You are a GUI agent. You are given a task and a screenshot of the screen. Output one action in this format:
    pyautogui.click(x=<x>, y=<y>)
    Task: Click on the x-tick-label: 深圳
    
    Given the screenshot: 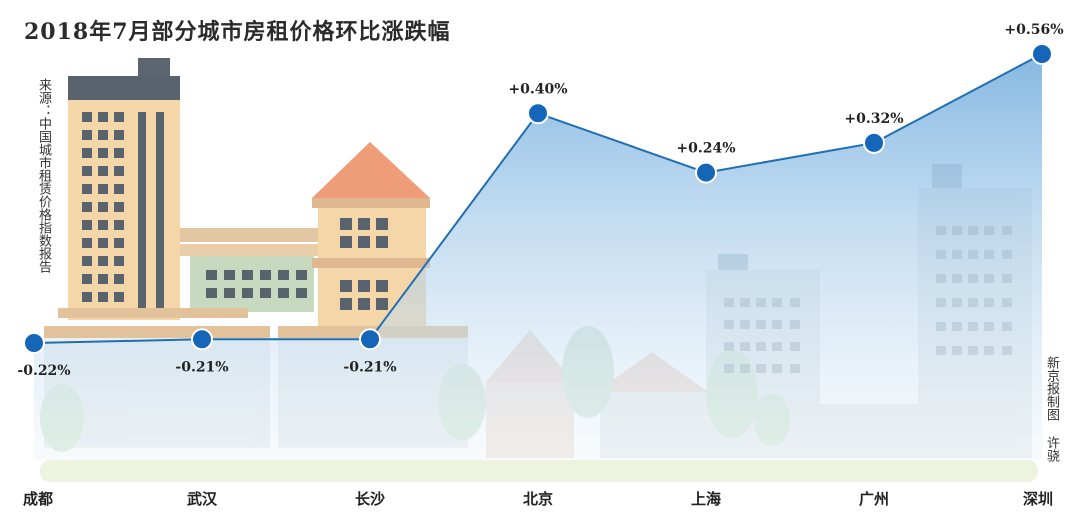 What is the action you would take?
    pyautogui.click(x=1038, y=499)
    